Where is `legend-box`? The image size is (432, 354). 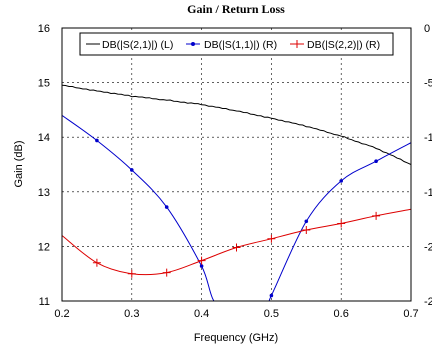
legend-box is located at coordinates (236, 44).